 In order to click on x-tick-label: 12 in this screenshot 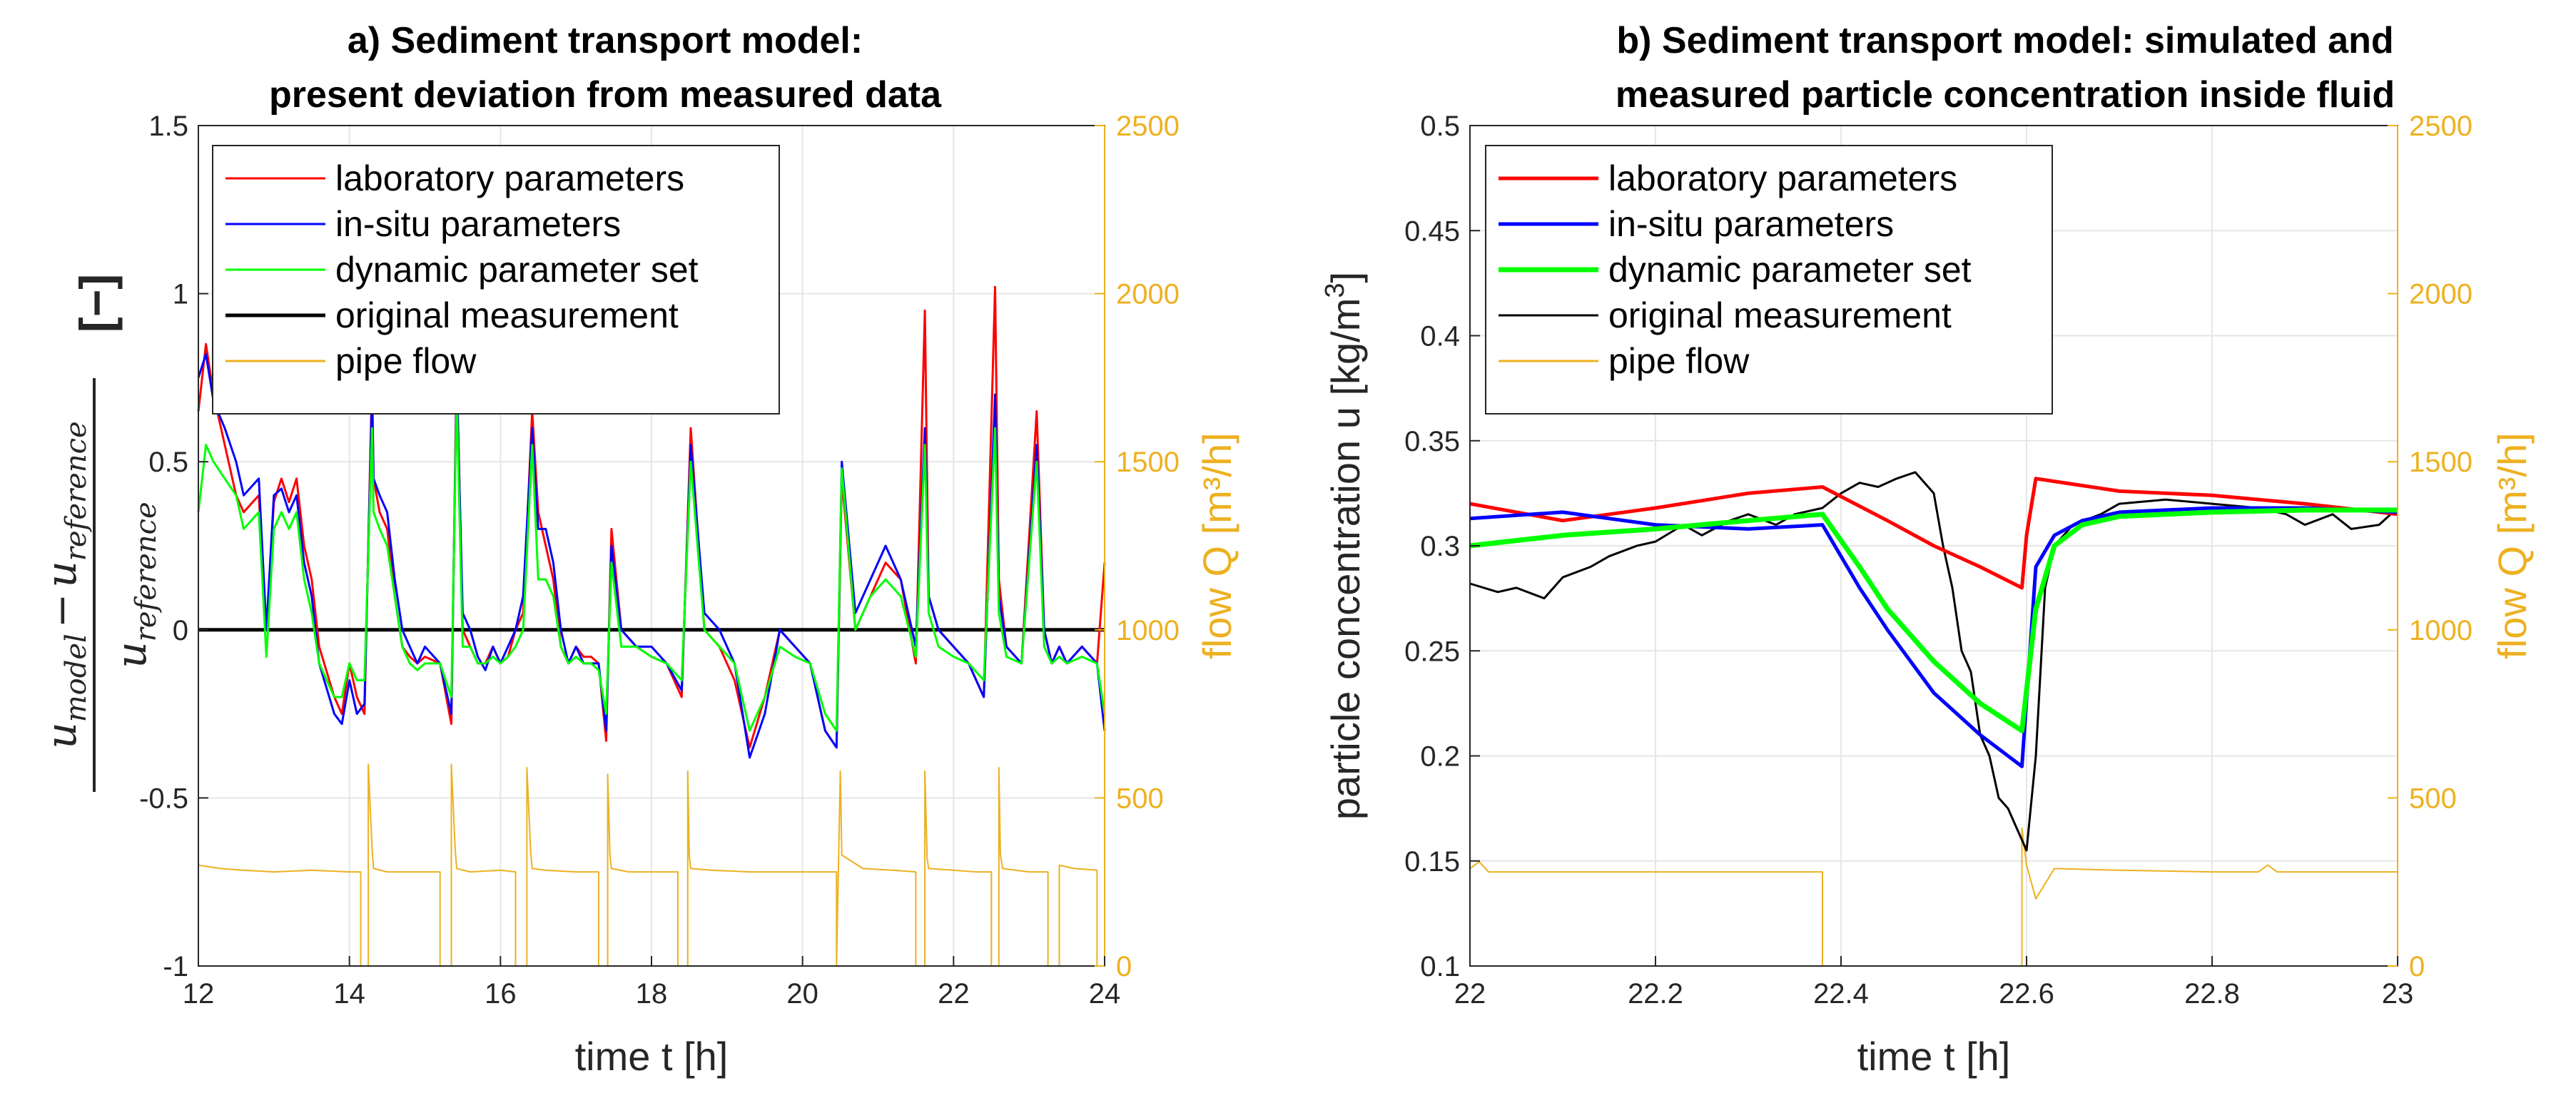, I will do `click(199, 994)`.